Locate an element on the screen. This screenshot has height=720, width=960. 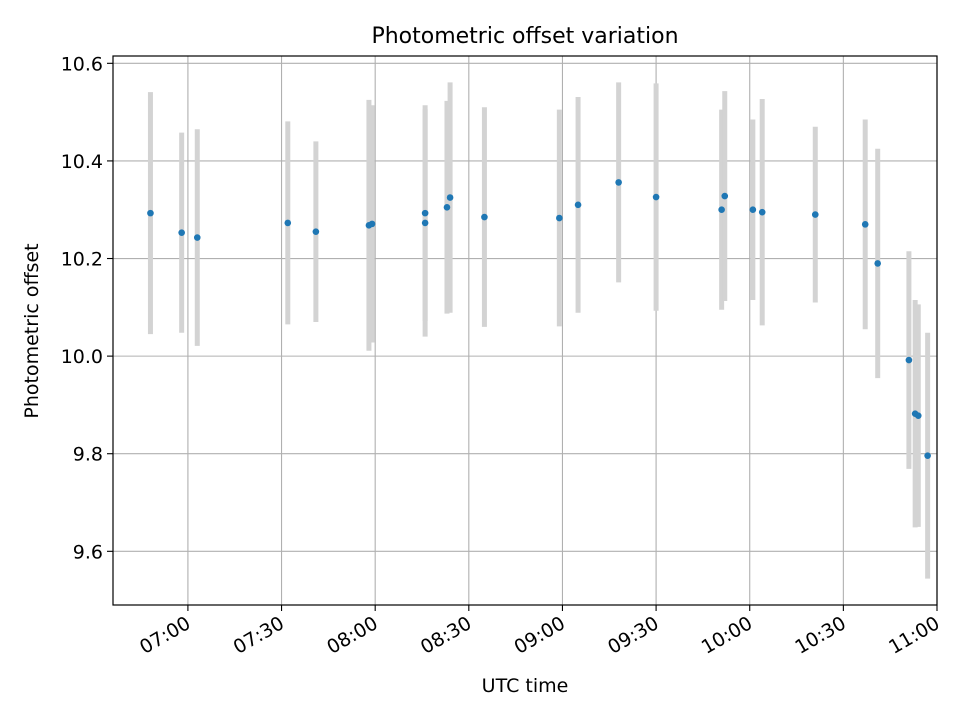
y-tick-label: 10.6 is located at coordinates (82, 64).